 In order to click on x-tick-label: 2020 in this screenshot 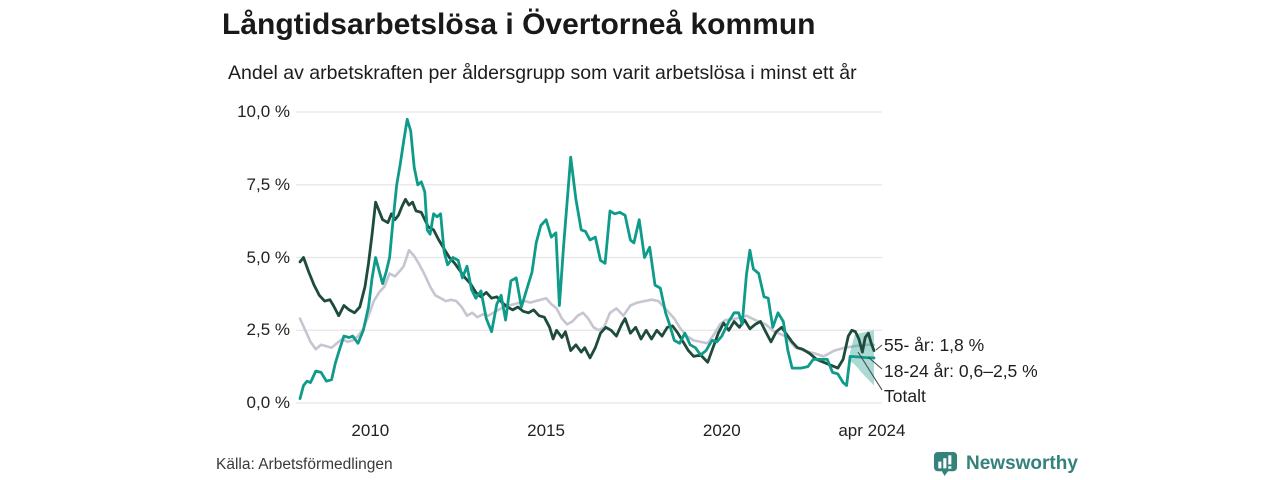, I will do `click(721, 430)`.